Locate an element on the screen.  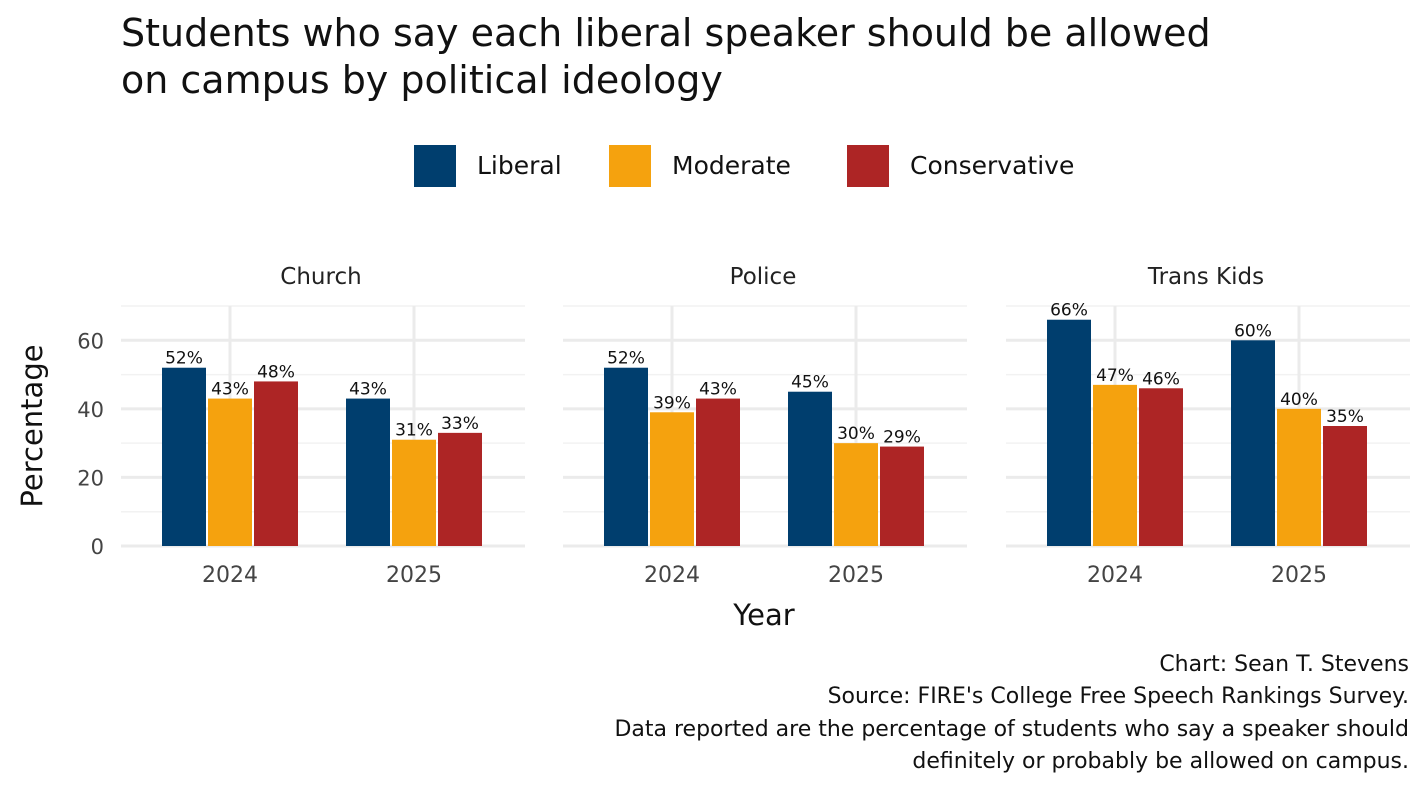
legend-label-conservative: Conservative is located at coordinates (992, 165).